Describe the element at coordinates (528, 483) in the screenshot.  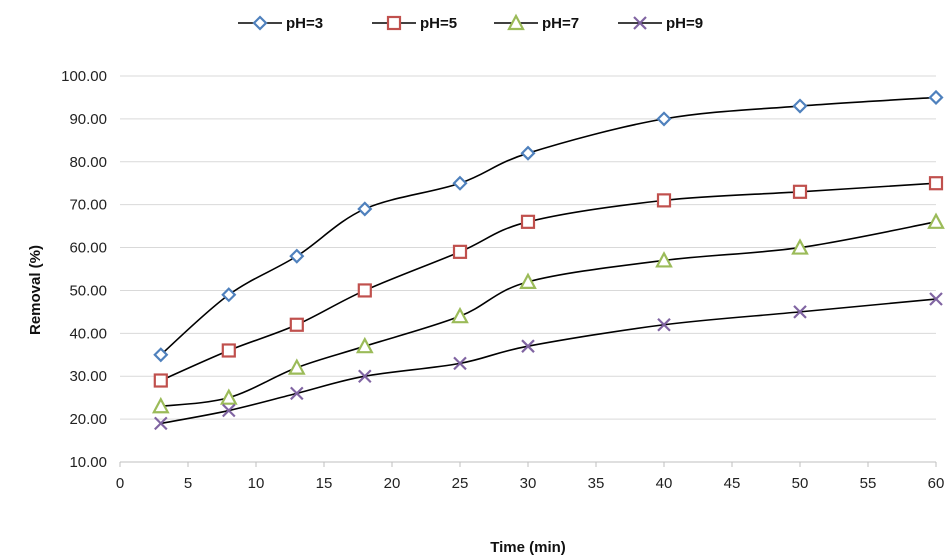
I see `x-tick-label: 30` at that location.